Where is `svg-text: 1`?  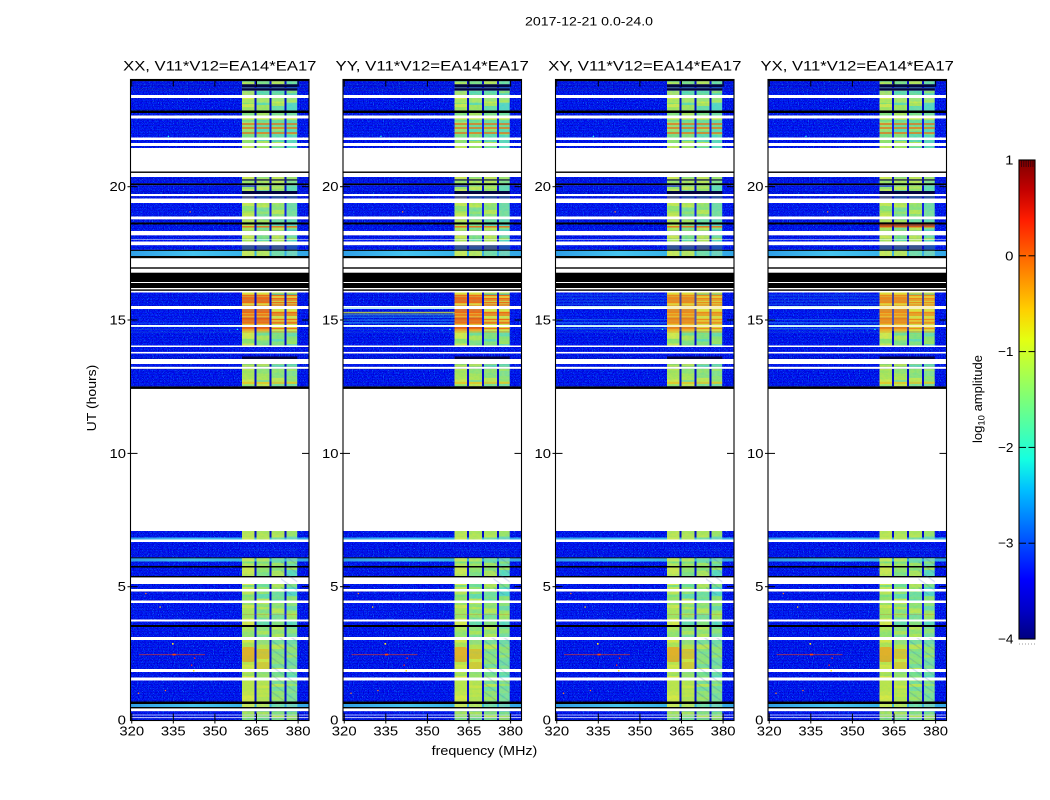
svg-text: 1 is located at coordinates (1009, 160).